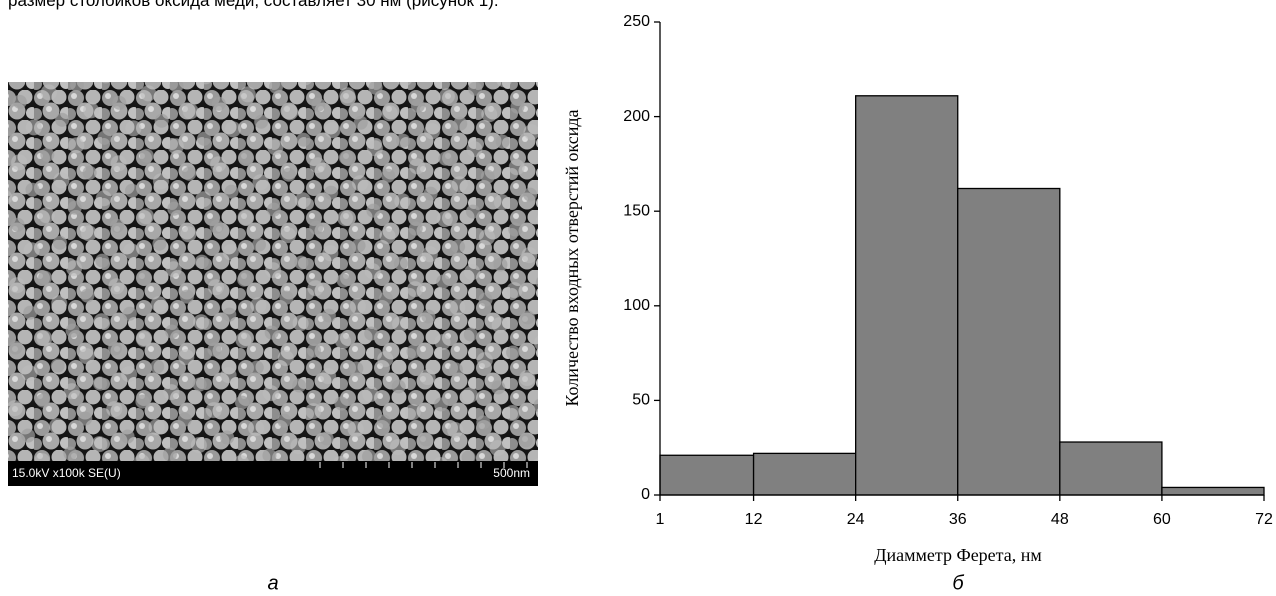 This screenshot has width=1276, height=596. Describe the element at coordinates (958, 519) in the screenshot. I see `x-tick-label: 36` at that location.